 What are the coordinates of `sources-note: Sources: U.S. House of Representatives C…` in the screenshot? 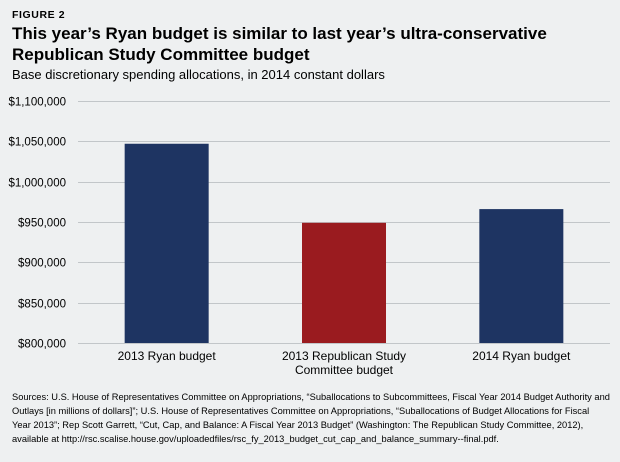 It's located at (311, 418).